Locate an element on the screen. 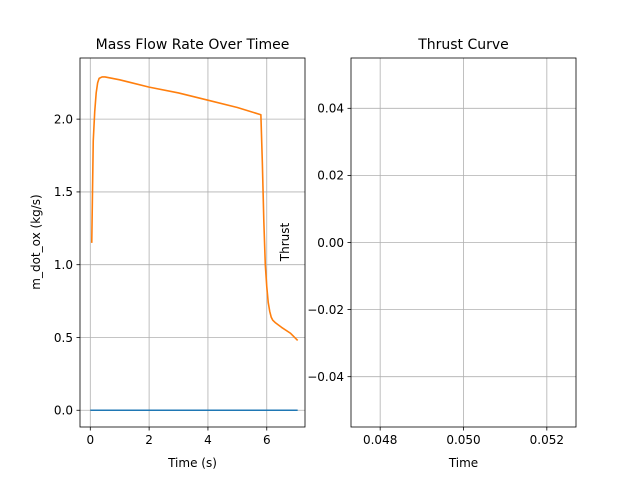 The width and height of the screenshot is (640, 484). mass-flow-y-tick-label: 2.0 is located at coordinates (63, 119).